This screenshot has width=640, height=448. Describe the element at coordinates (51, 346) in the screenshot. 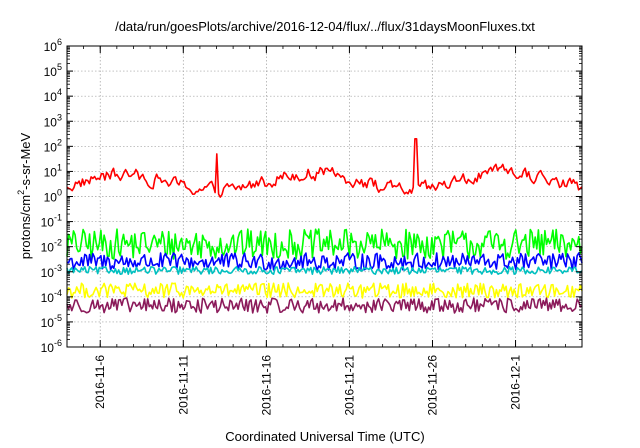

I see `y-tick-label: 10⁻⁶` at that location.